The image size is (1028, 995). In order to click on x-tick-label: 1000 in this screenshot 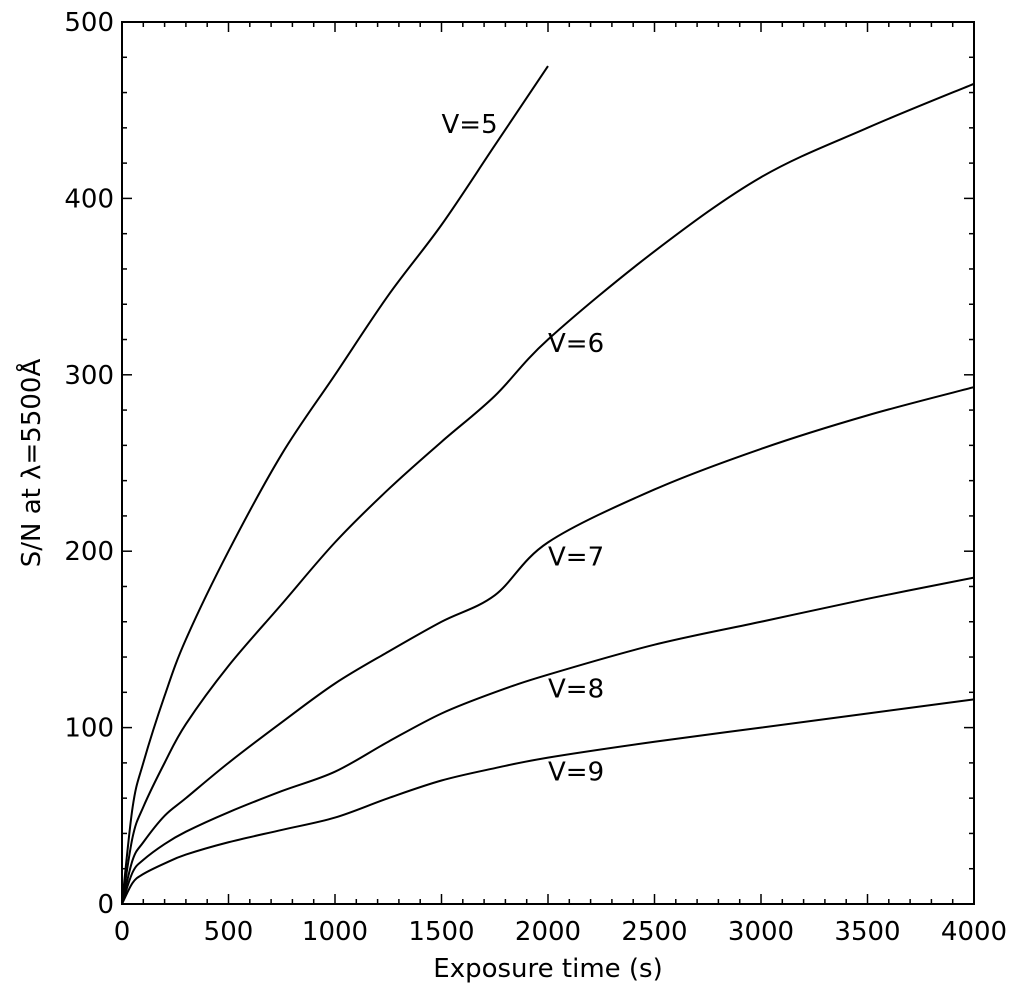, I will do `click(335, 932)`.